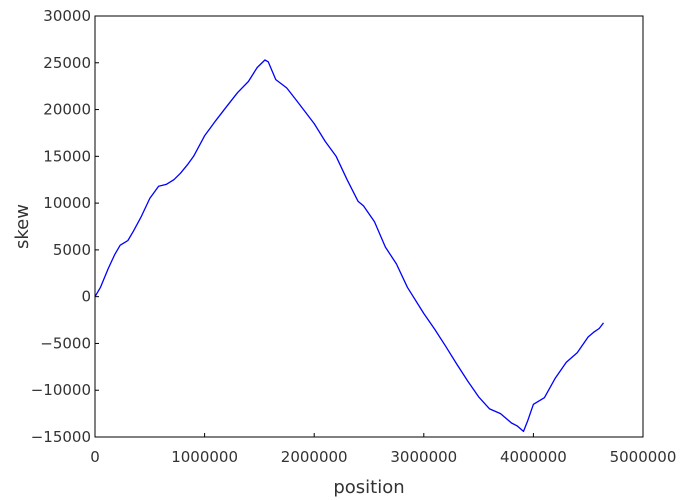 This screenshot has height=500, width=700. I want to click on y-axis-title: skew, so click(22, 226).